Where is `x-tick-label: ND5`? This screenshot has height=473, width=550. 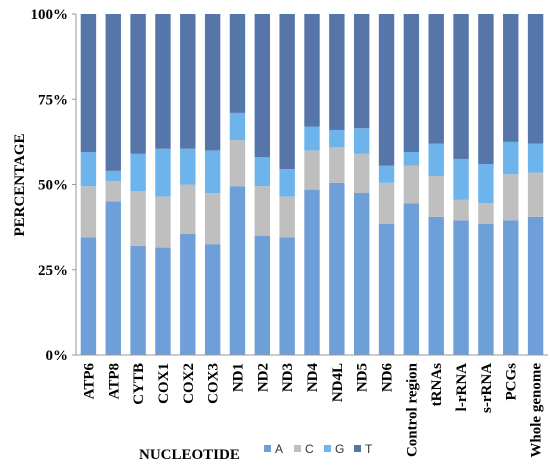
x-tick-label: ND5 is located at coordinates (363, 377).